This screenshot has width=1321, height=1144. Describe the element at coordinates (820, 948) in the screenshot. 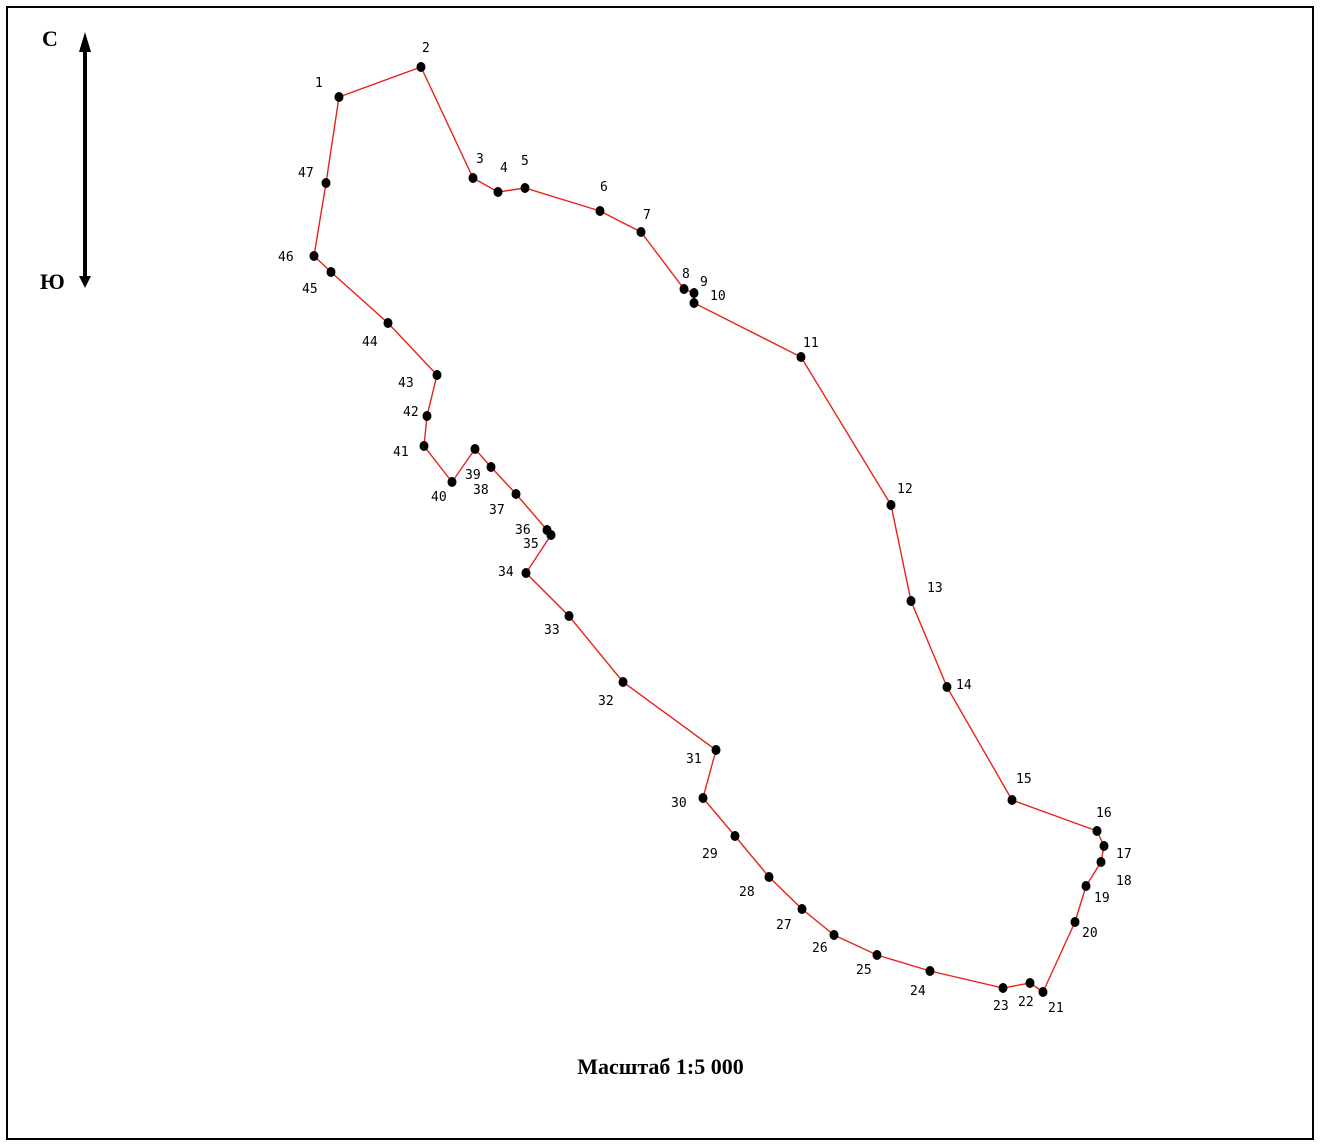

I see `point-label: 26` at that location.